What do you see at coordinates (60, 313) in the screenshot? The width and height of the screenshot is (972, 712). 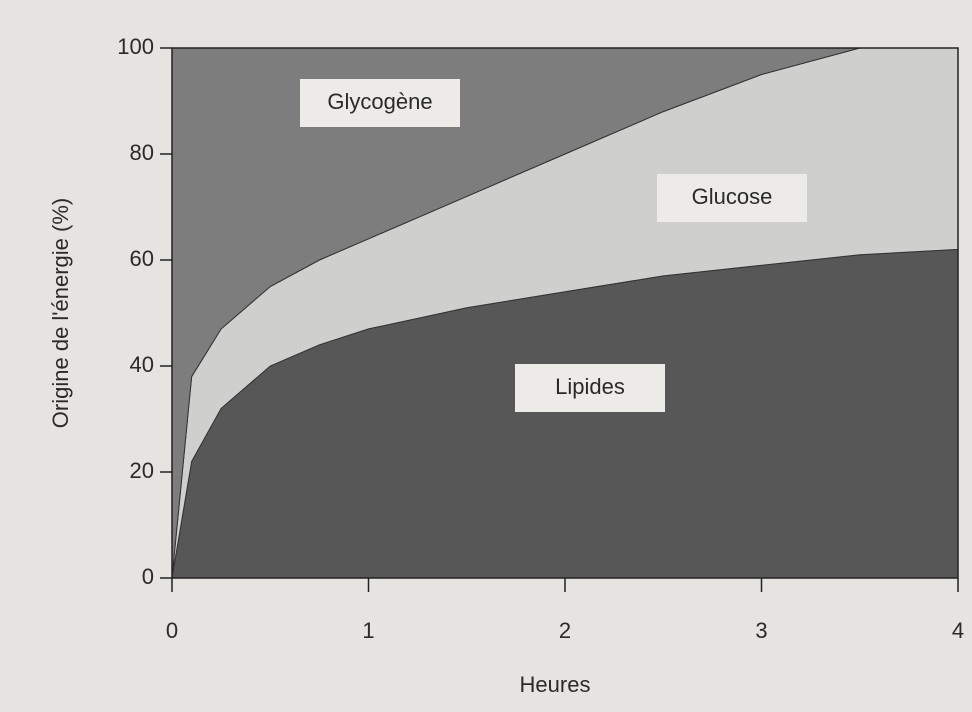 I see `y-axis-label: Origine de l'énergie (%)` at bounding box center [60, 313].